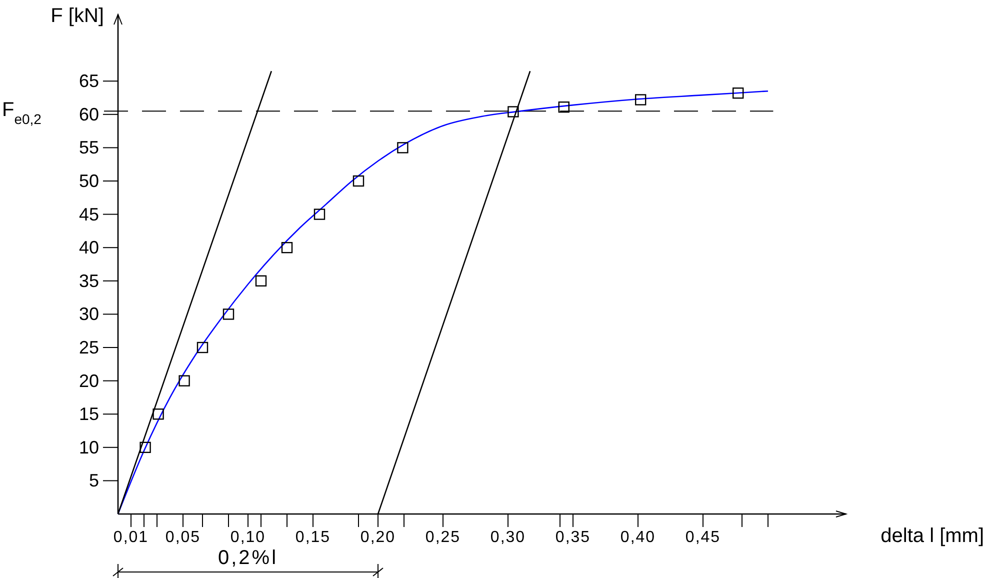 Image resolution: width=990 pixels, height=578 pixels. I want to click on y-tick-label: 45, so click(88, 214).